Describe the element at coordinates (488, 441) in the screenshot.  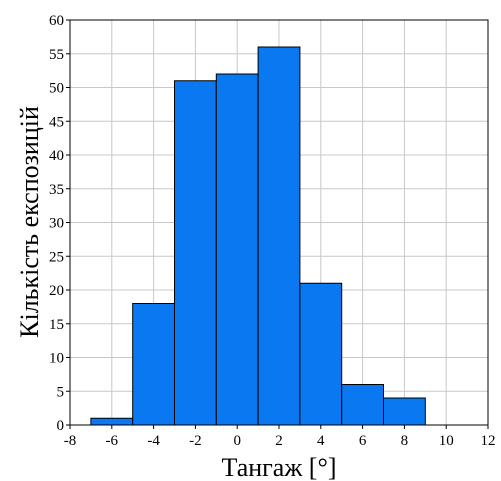
I see `x-tick-label: 12` at that location.